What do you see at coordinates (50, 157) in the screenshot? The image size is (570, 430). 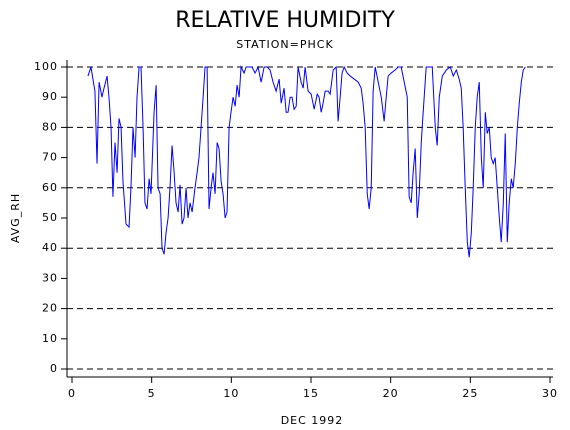 I see `y-tick-label: 70` at bounding box center [50, 157].